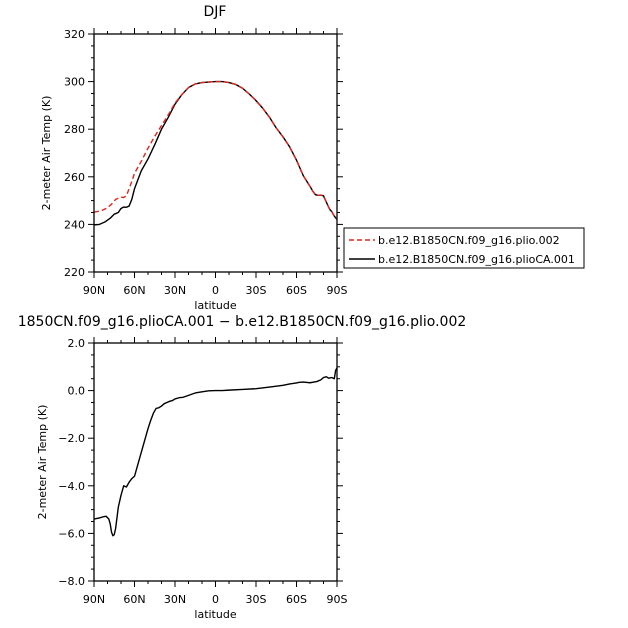 Image resolution: width=628 pixels, height=628 pixels. What do you see at coordinates (74, 129) in the screenshot?
I see `y-tick-label: 280` at bounding box center [74, 129].